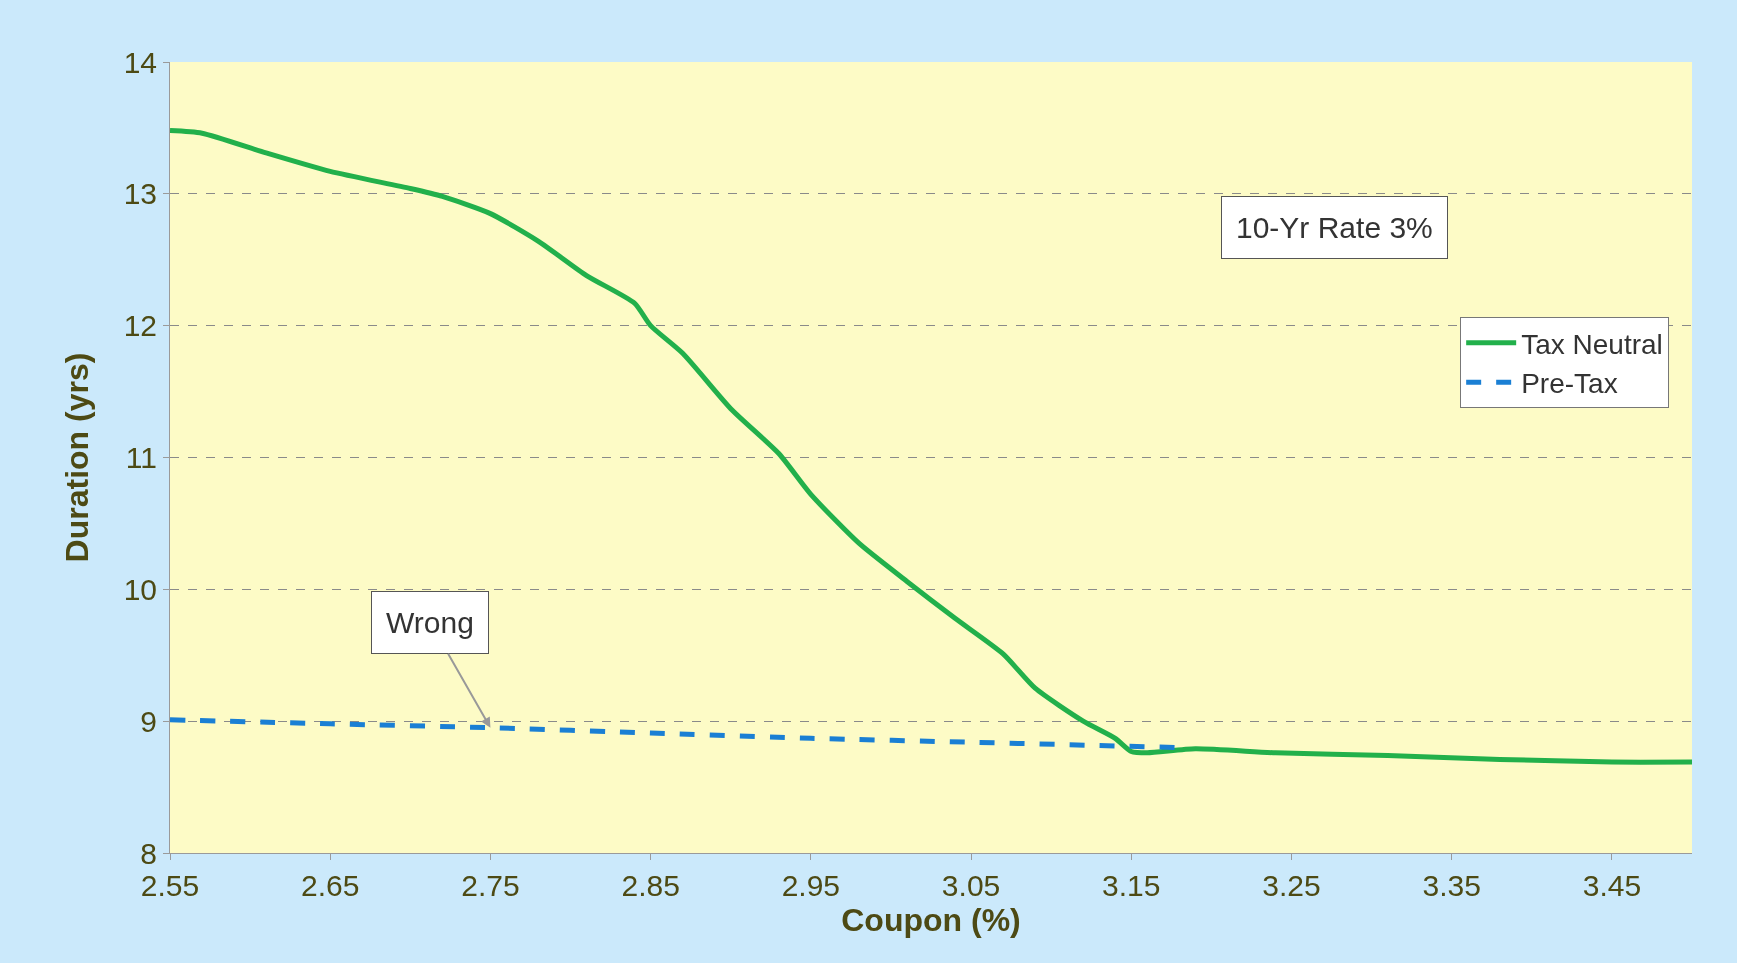 This screenshot has width=1737, height=963. Describe the element at coordinates (148, 853) in the screenshot. I see `y-tick-label: 8` at that location.